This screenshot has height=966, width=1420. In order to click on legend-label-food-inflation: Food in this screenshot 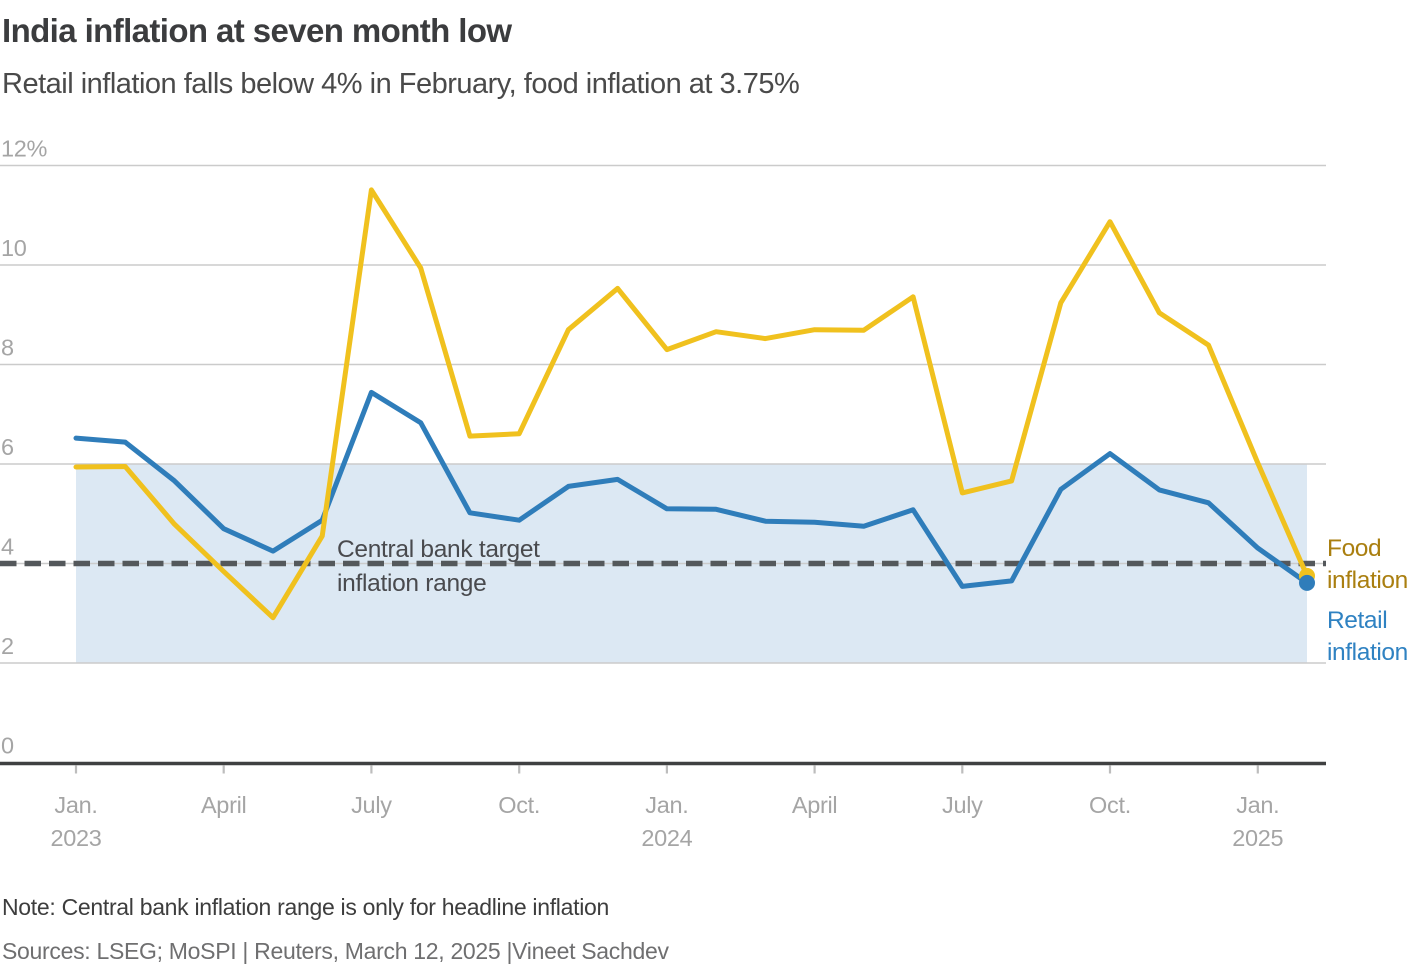, I will do `click(1354, 548)`.